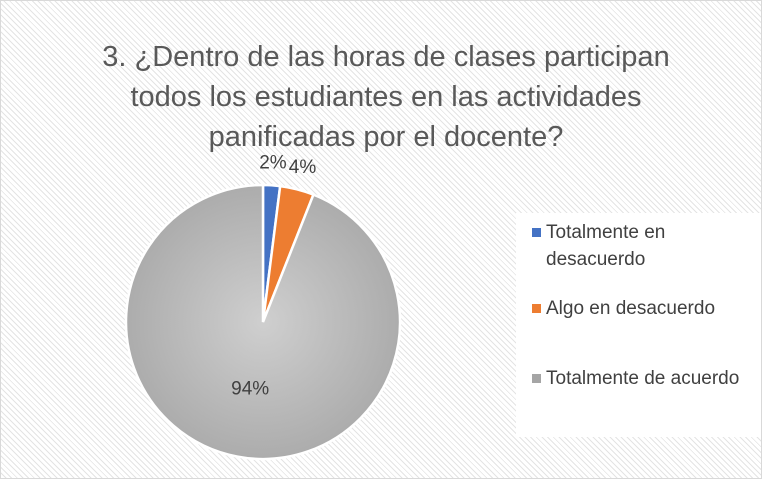 This screenshot has width=762, height=479. I want to click on data-label: 2%, so click(273, 162).